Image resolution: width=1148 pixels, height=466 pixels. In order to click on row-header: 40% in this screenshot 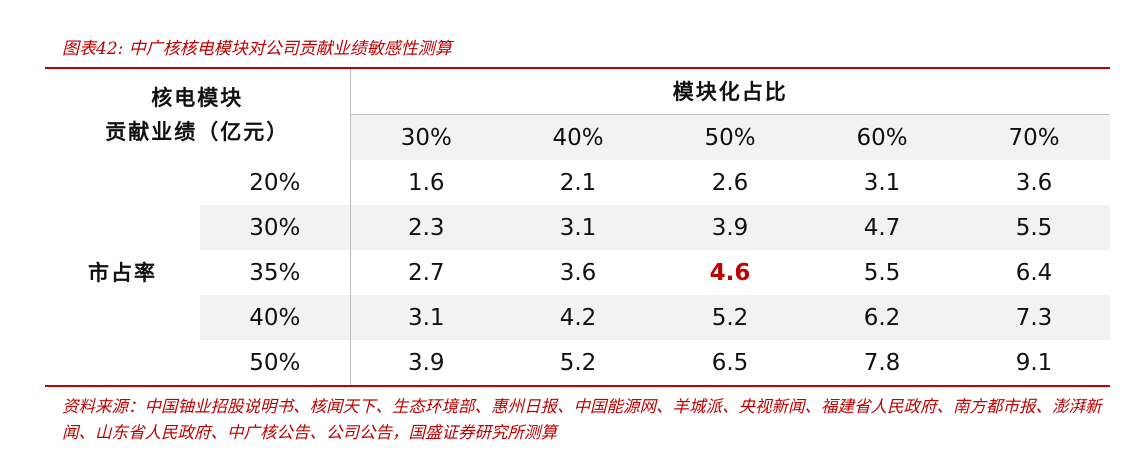, I will do `click(275, 317)`.